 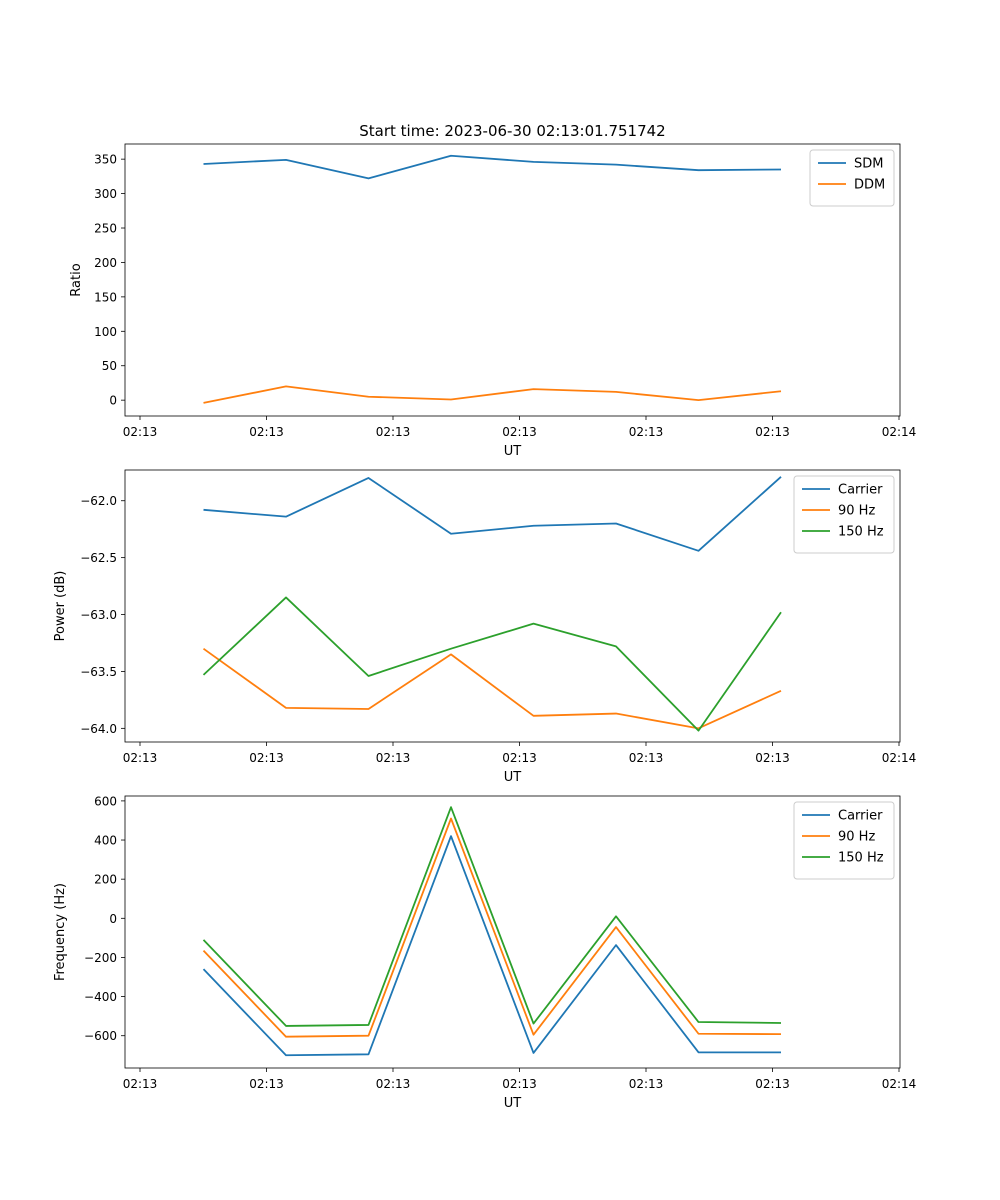 What do you see at coordinates (98, 615) in the screenshot?
I see `y-tick-label: −63.0` at bounding box center [98, 615].